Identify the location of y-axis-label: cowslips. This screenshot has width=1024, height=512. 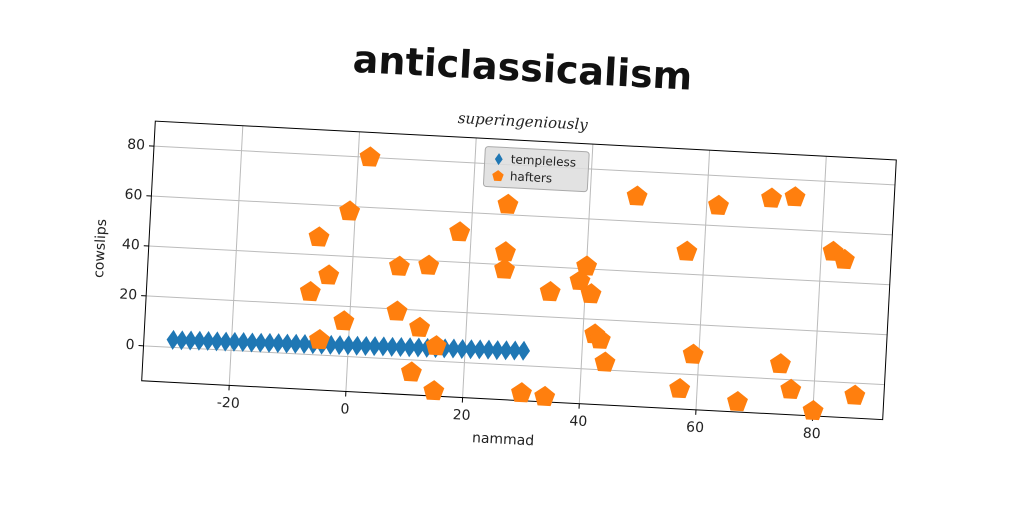
(100, 249).